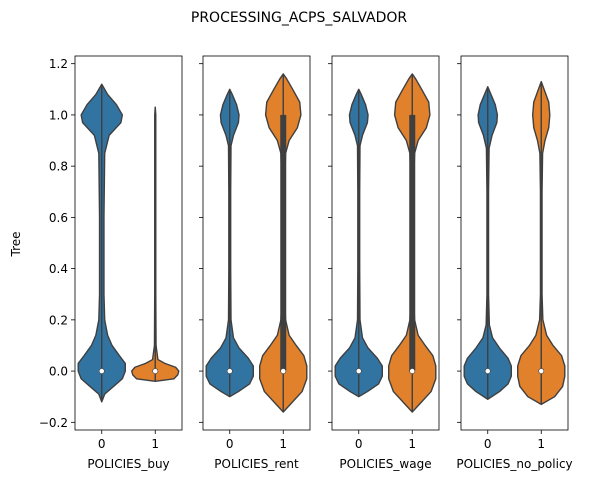 The width and height of the screenshot is (592, 485). I want to click on x-axis-label: POLICIES_no_policy, so click(514, 464).